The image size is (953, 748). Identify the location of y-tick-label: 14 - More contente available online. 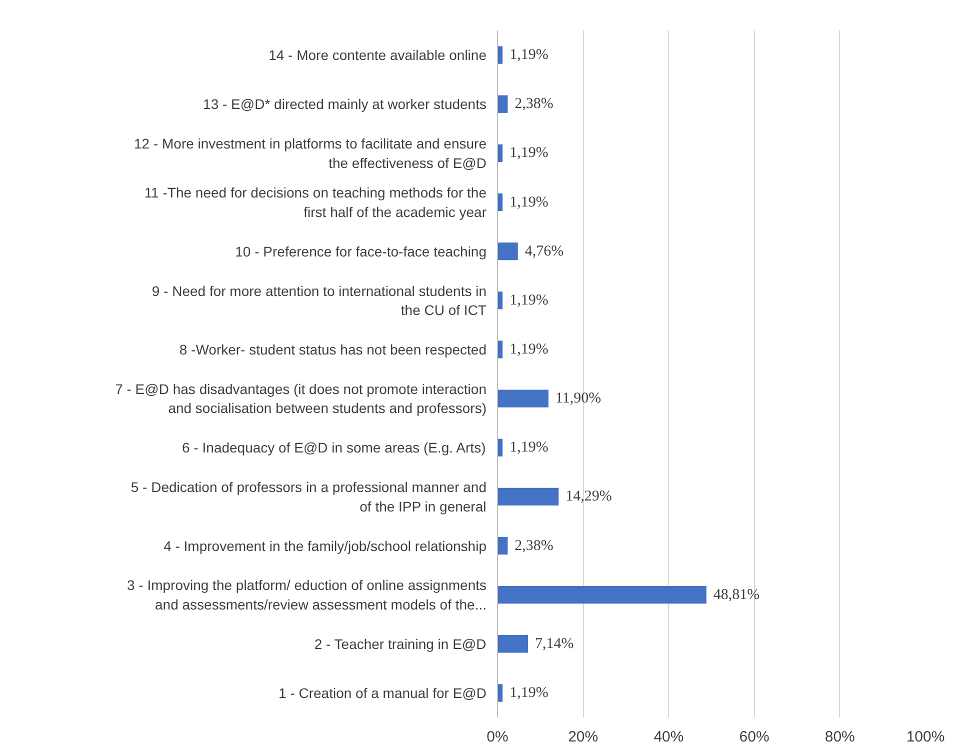
(377, 55).